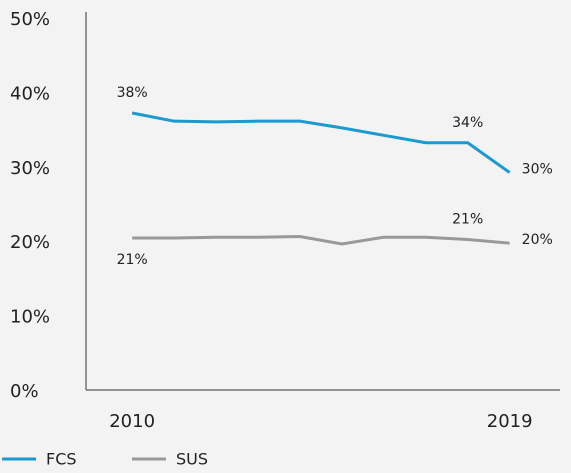  I want to click on data-label: 34%, so click(467, 123).